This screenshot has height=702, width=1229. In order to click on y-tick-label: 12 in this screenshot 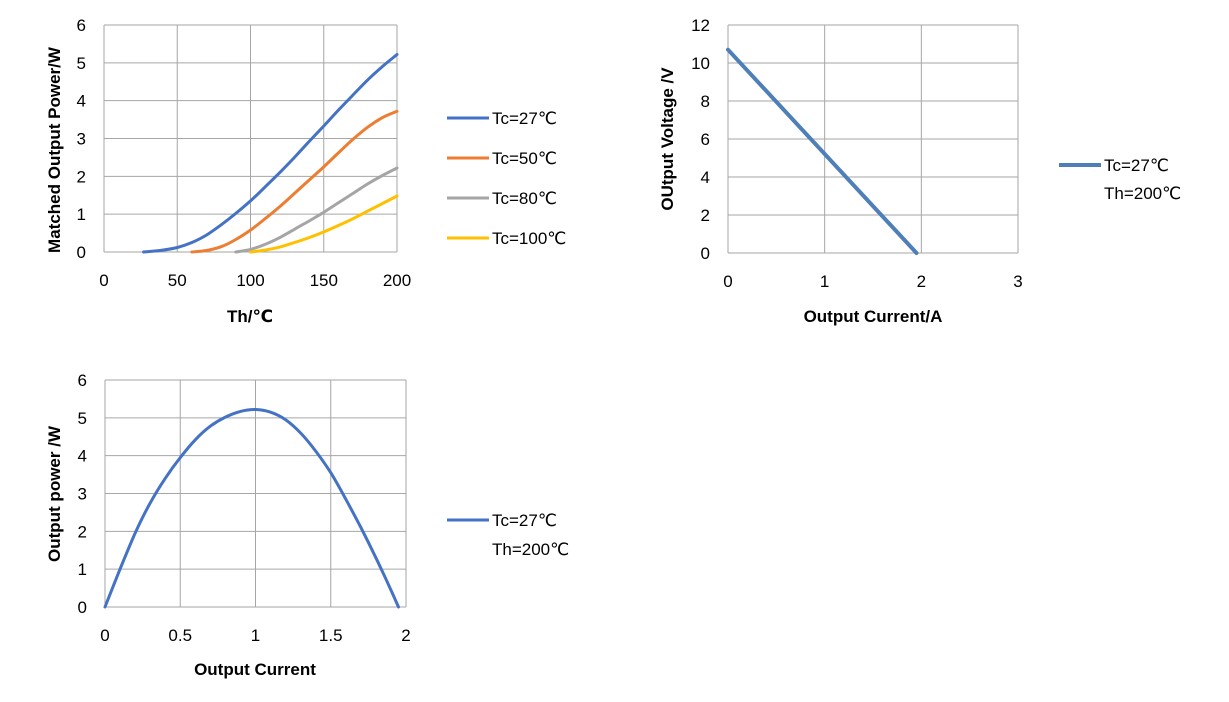, I will do `click(700, 25)`.